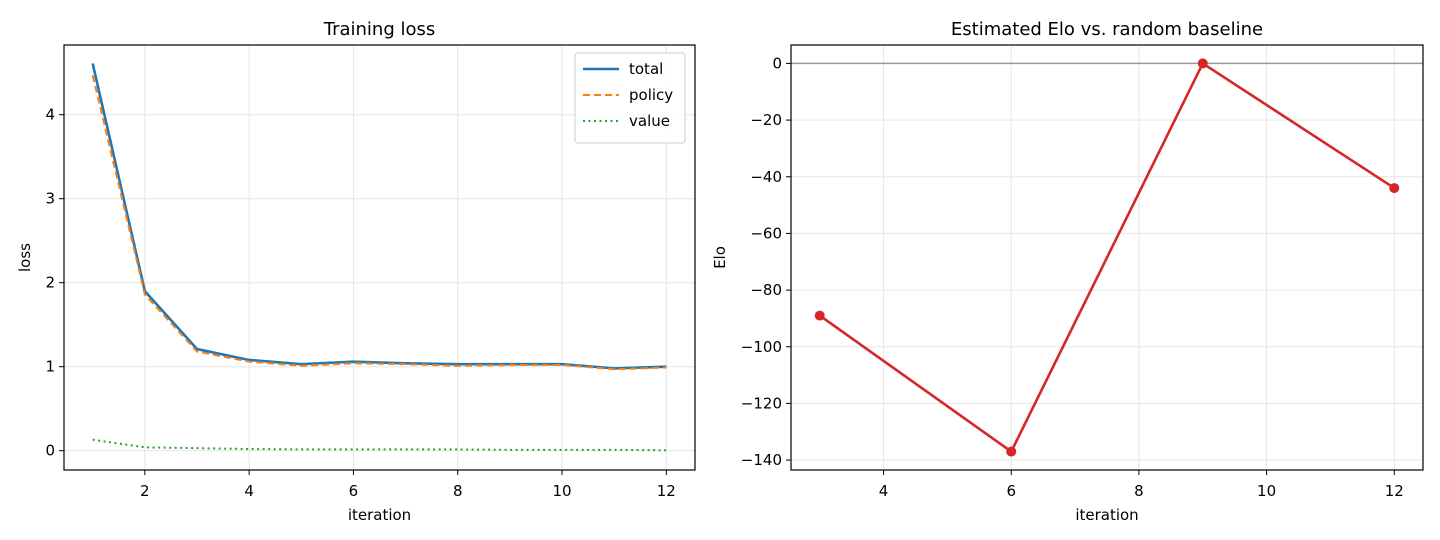  Describe the element at coordinates (720, 257) in the screenshot. I see `y-axis-label: Elo` at that location.